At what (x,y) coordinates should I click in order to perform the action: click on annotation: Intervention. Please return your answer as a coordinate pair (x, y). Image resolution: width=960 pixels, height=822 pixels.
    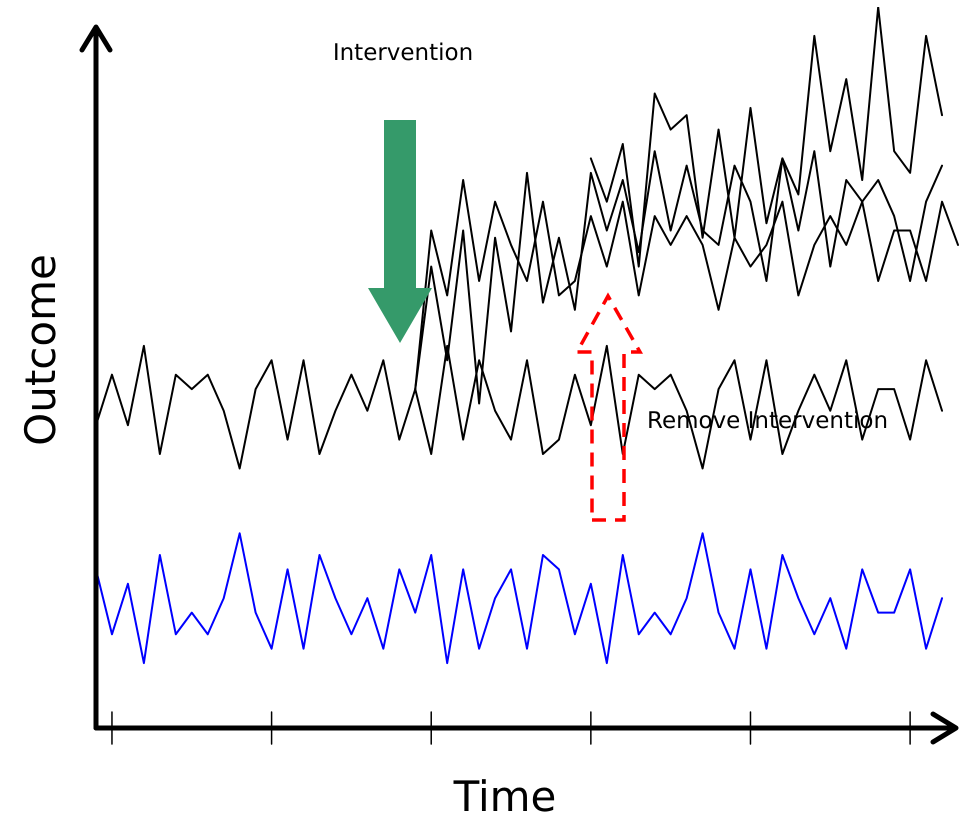
    Looking at the image, I should click on (403, 53).